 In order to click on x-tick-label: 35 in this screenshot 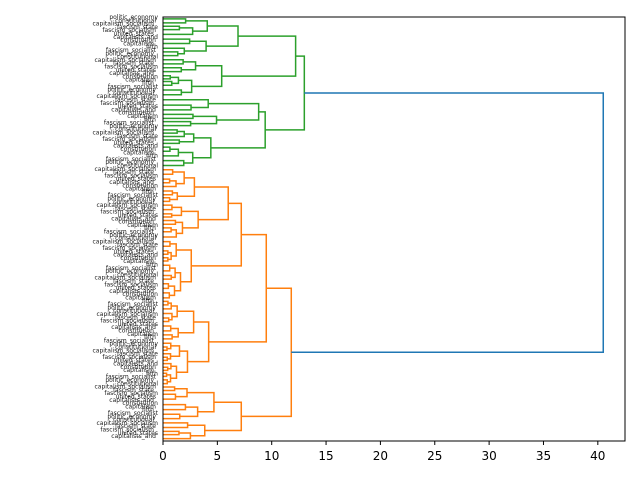, I will do `click(543, 456)`.